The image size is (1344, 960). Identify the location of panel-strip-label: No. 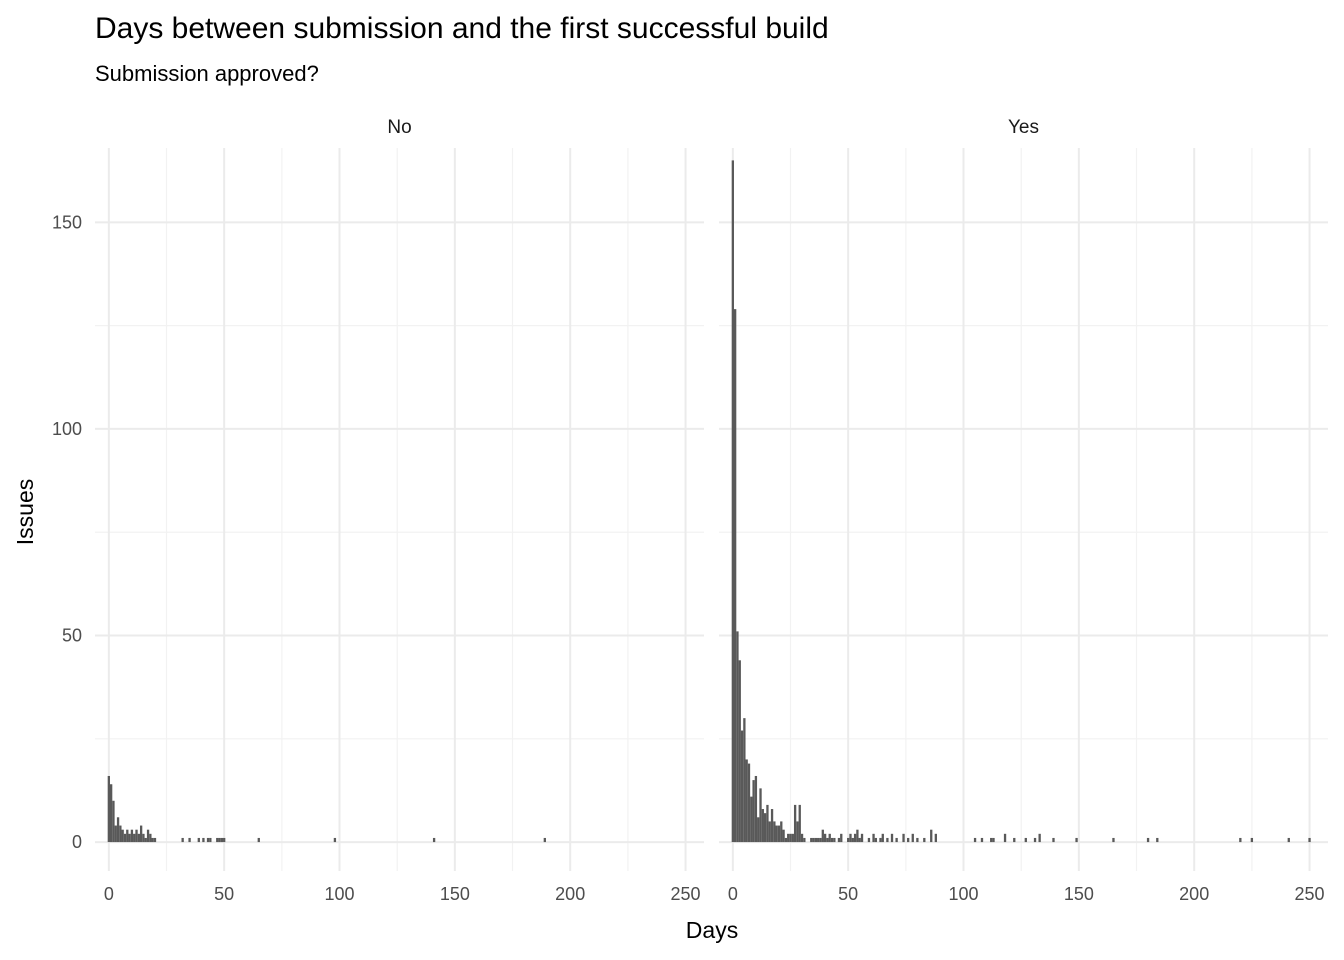
(399, 127).